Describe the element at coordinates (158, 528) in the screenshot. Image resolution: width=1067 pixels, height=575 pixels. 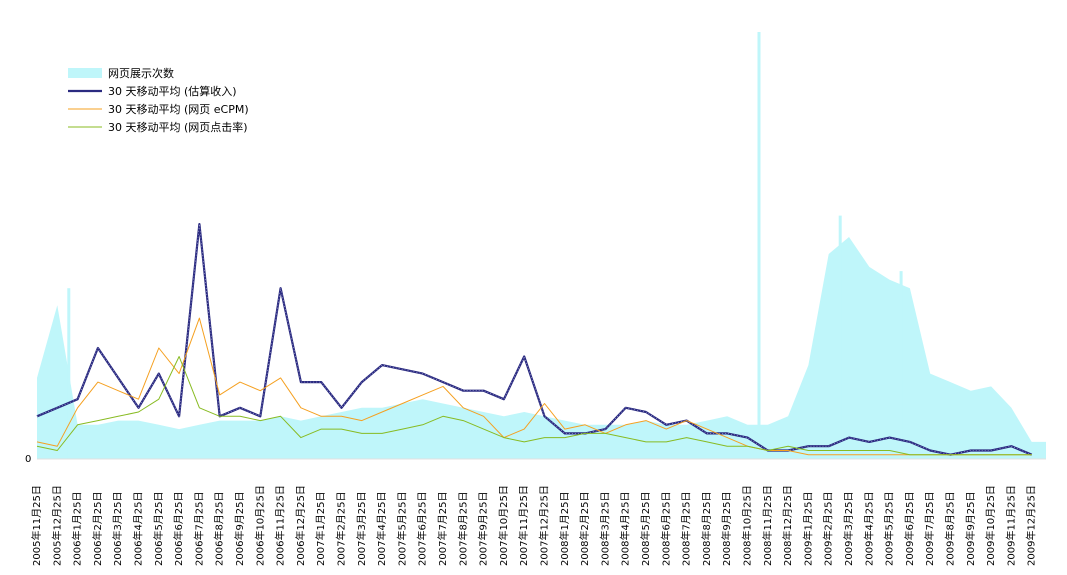
I see `x-tick-label: 2006年5月25日` at that location.